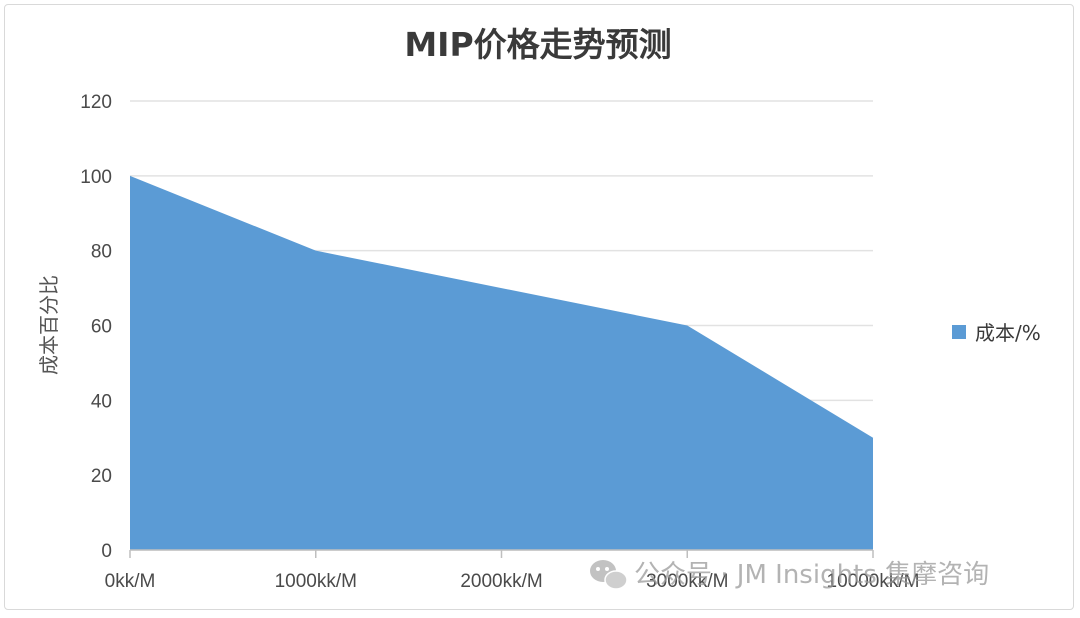 This screenshot has height=618, width=1080. What do you see at coordinates (101, 327) in the screenshot?
I see `y-tick-label: 60` at bounding box center [101, 327].